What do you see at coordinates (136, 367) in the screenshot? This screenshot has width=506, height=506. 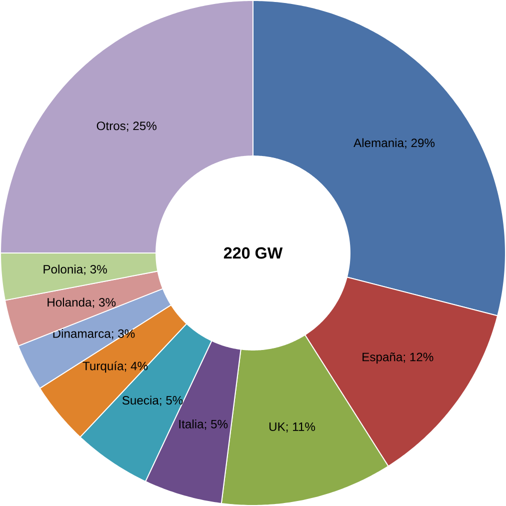 I see `data-label: ; 4%` at bounding box center [136, 367].